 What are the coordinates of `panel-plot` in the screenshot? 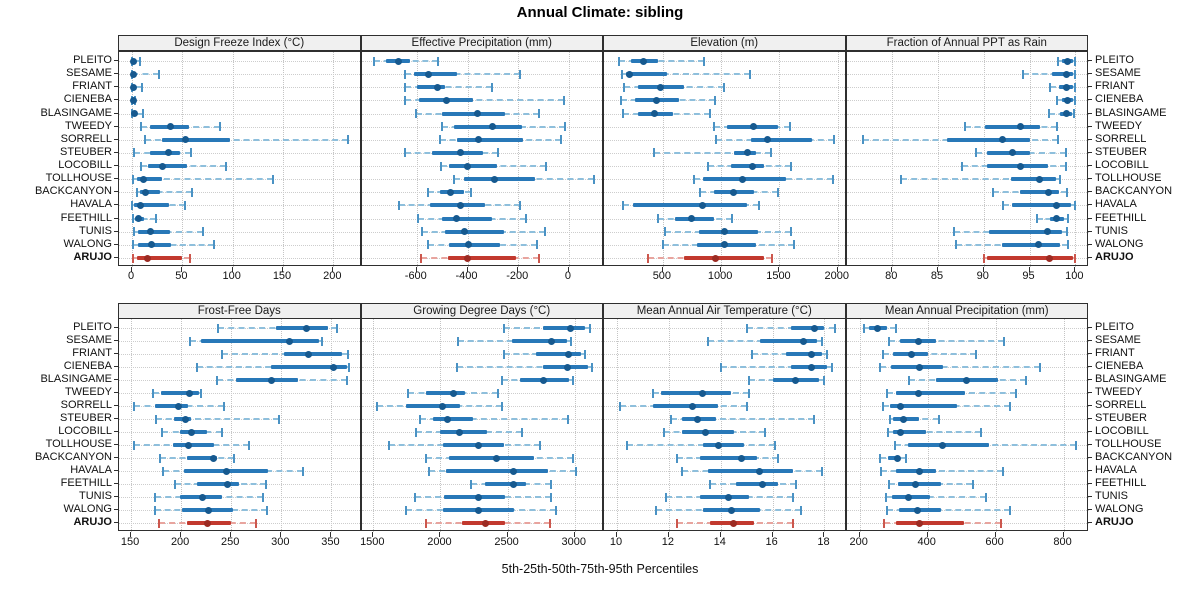 It's located at (725, 425).